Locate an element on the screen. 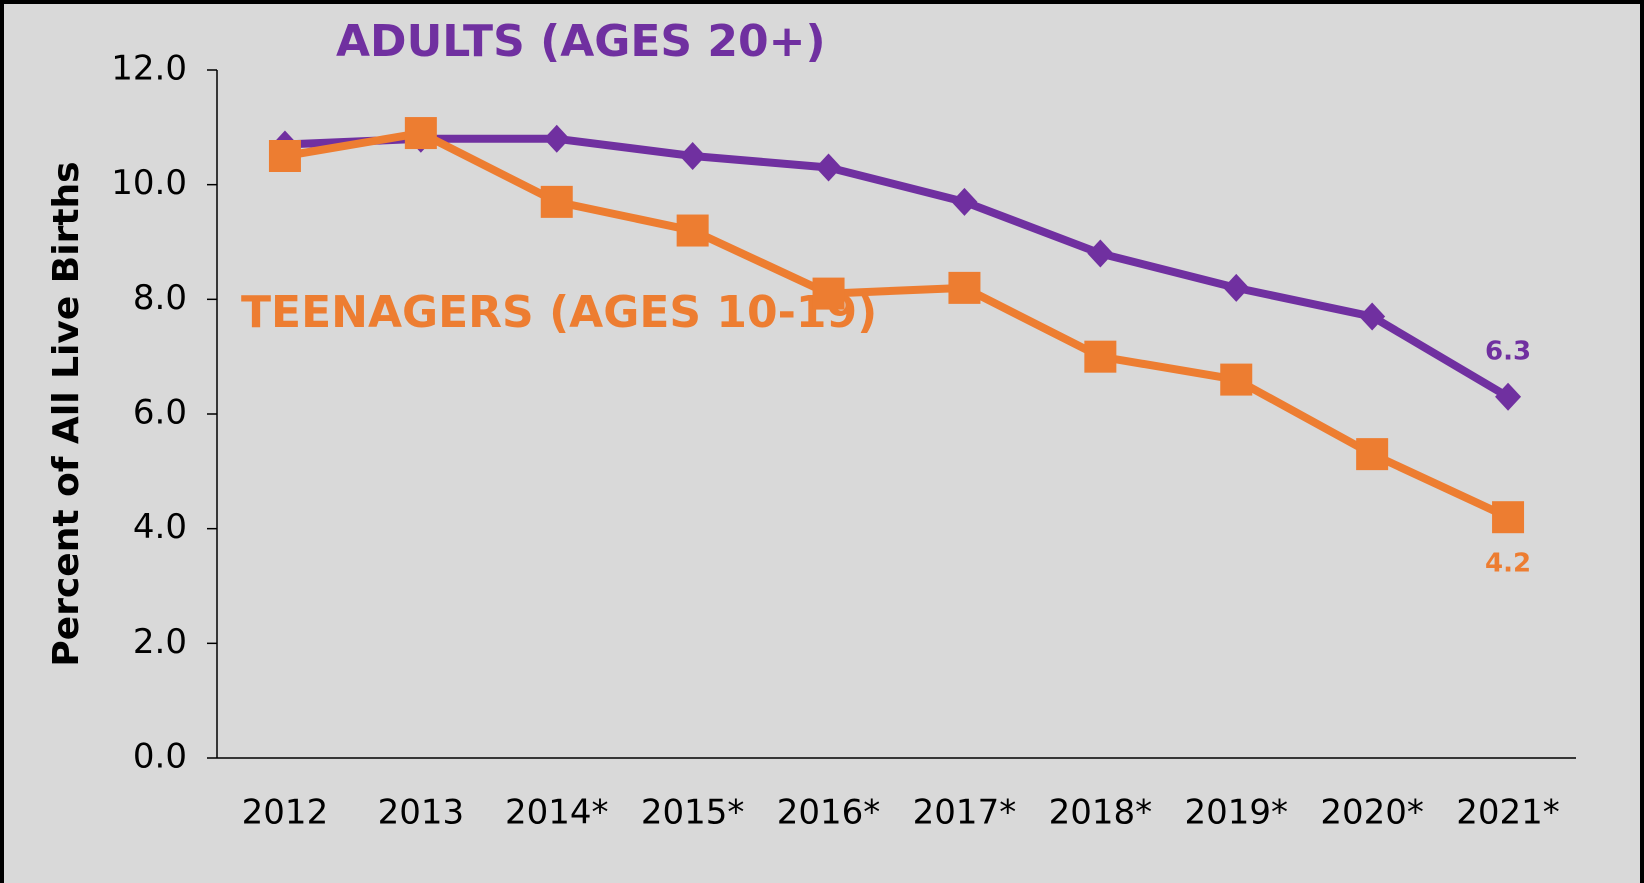 The image size is (1644, 883). y-tick-label: 8.0 is located at coordinates (160, 298).